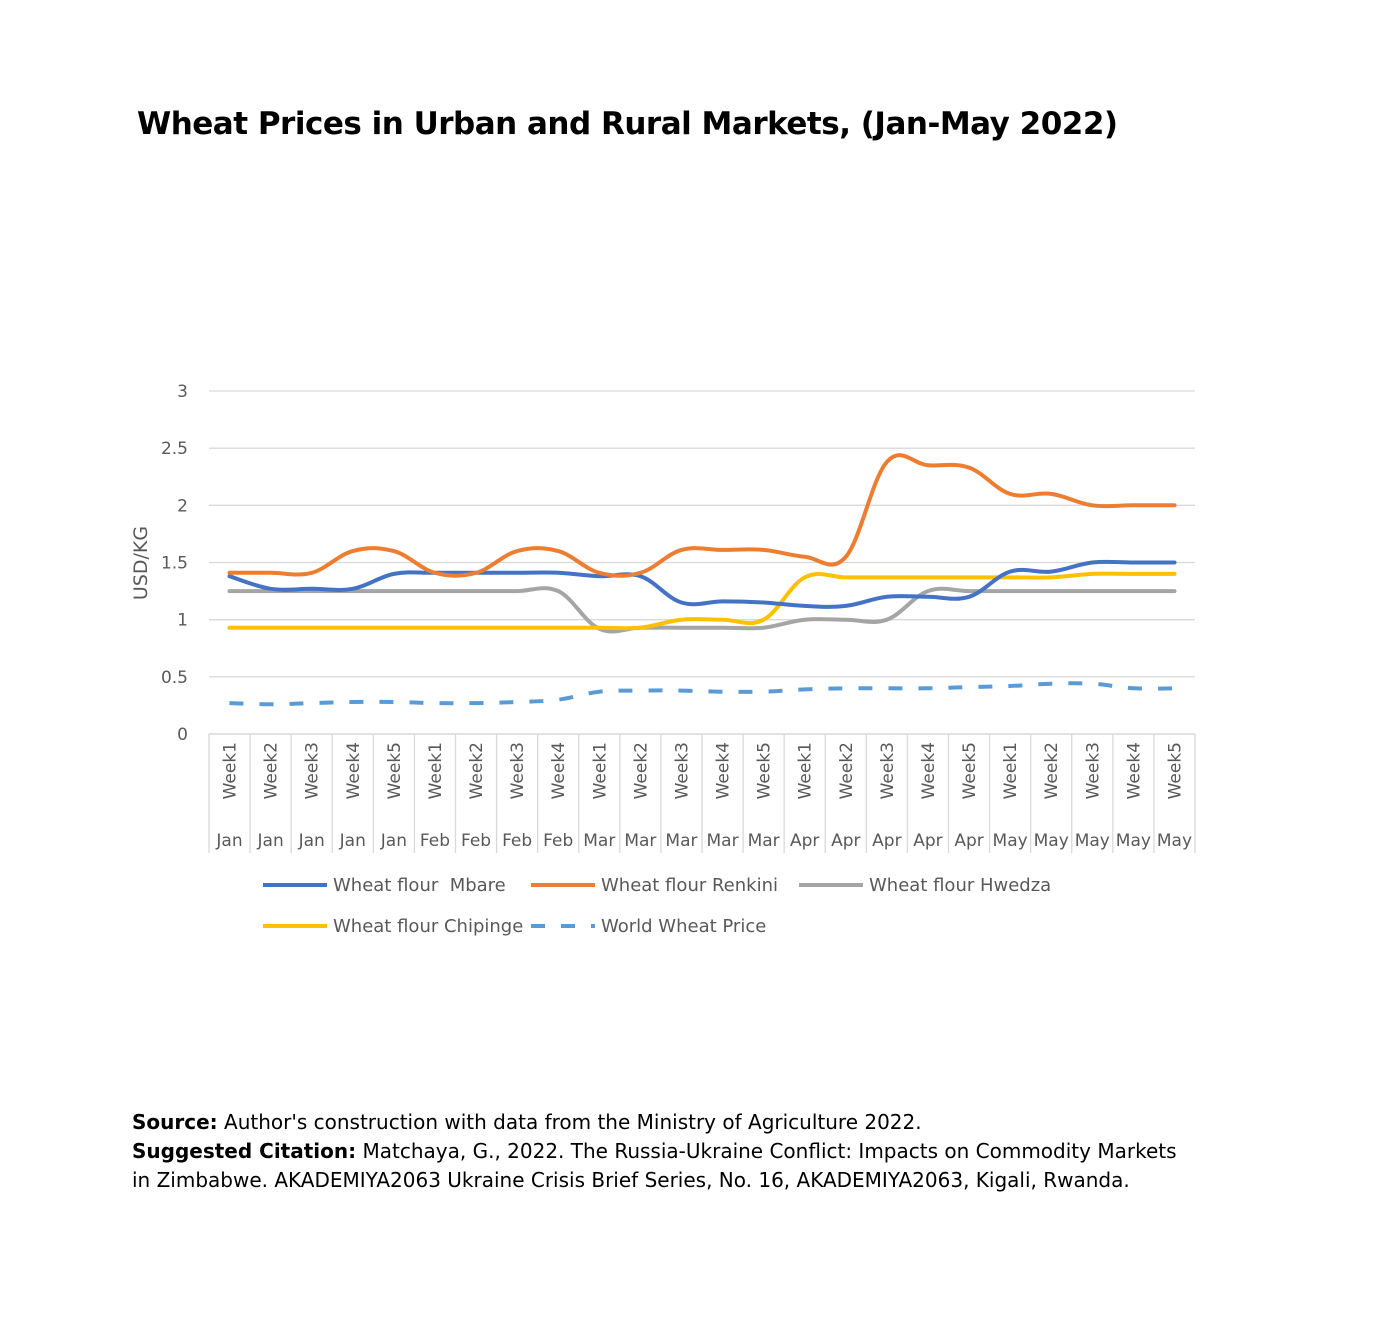 This screenshot has height=1320, width=1388. I want to click on source-label: Source:, so click(175, 1122).